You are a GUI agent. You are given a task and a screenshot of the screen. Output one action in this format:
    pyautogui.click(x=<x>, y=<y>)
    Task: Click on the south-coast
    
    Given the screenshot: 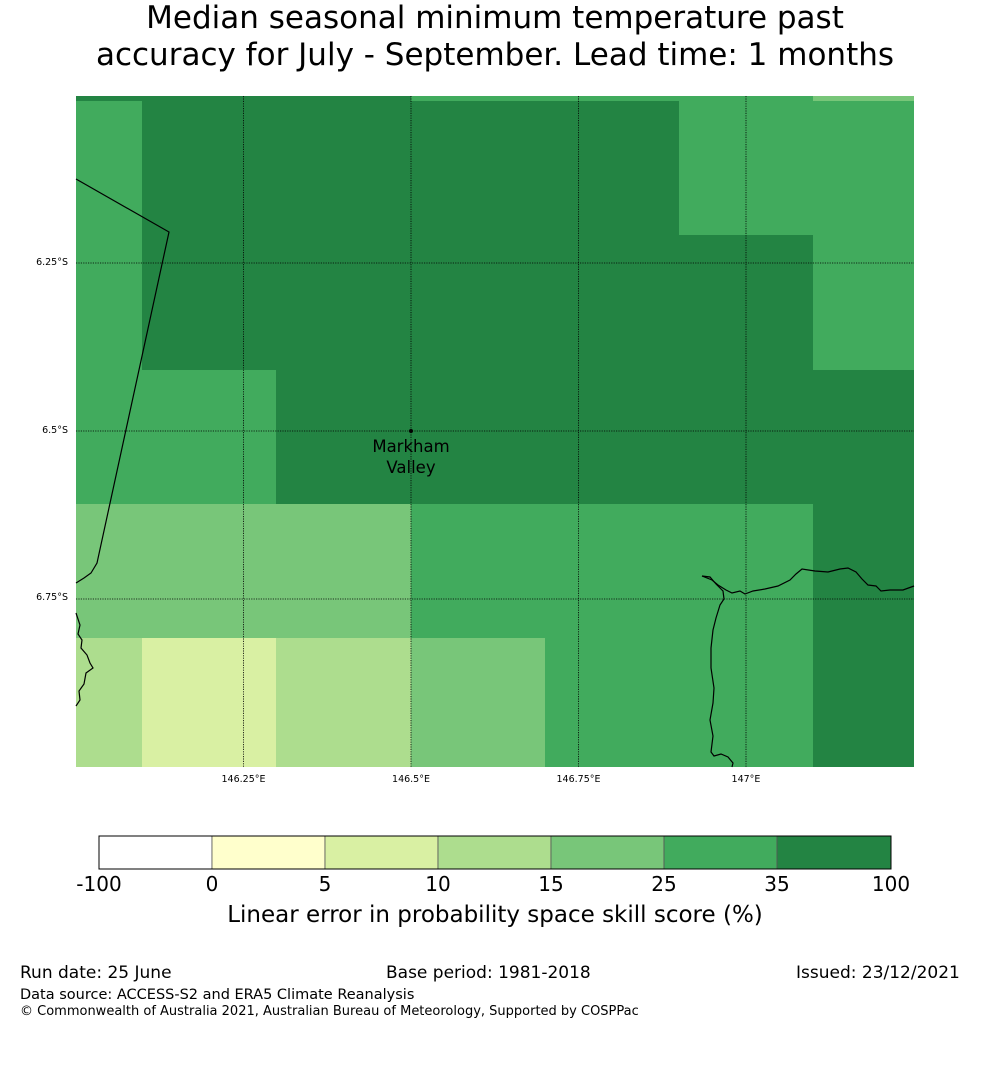 What is the action you would take?
    pyautogui.click(x=808, y=581)
    